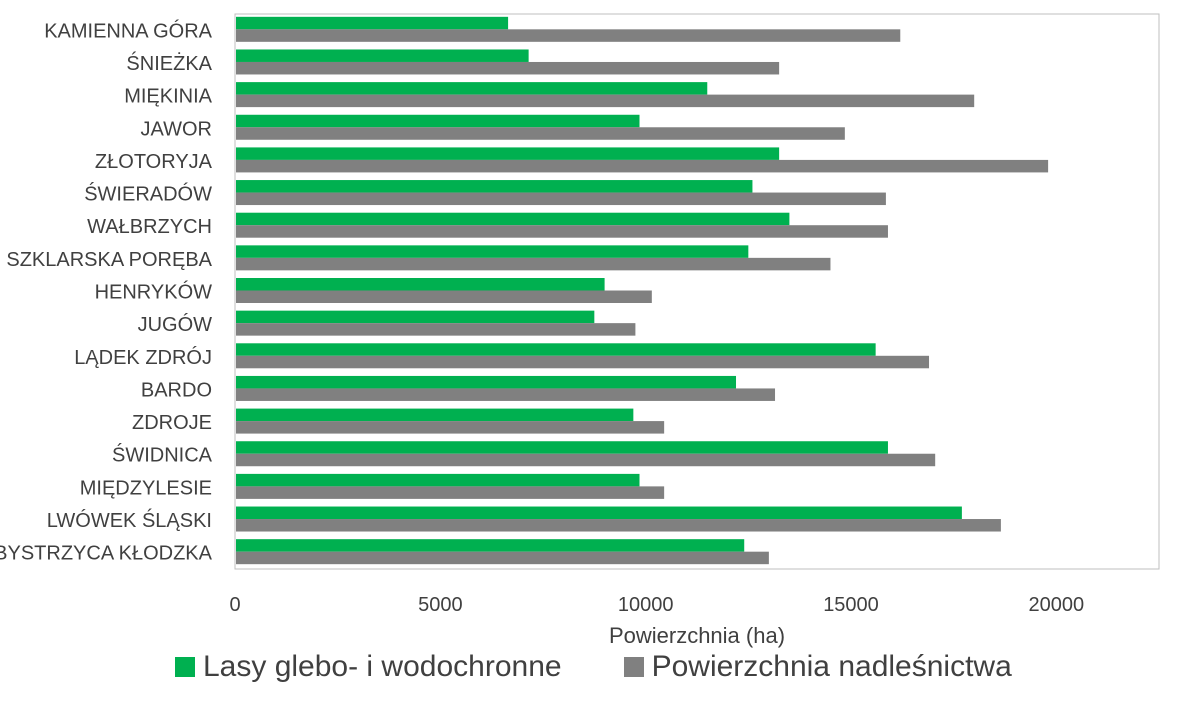 This screenshot has height=705, width=1200. Describe the element at coordinates (129, 520) in the screenshot. I see `category-label: LWÓWEK ŚLĄSKI` at that location.